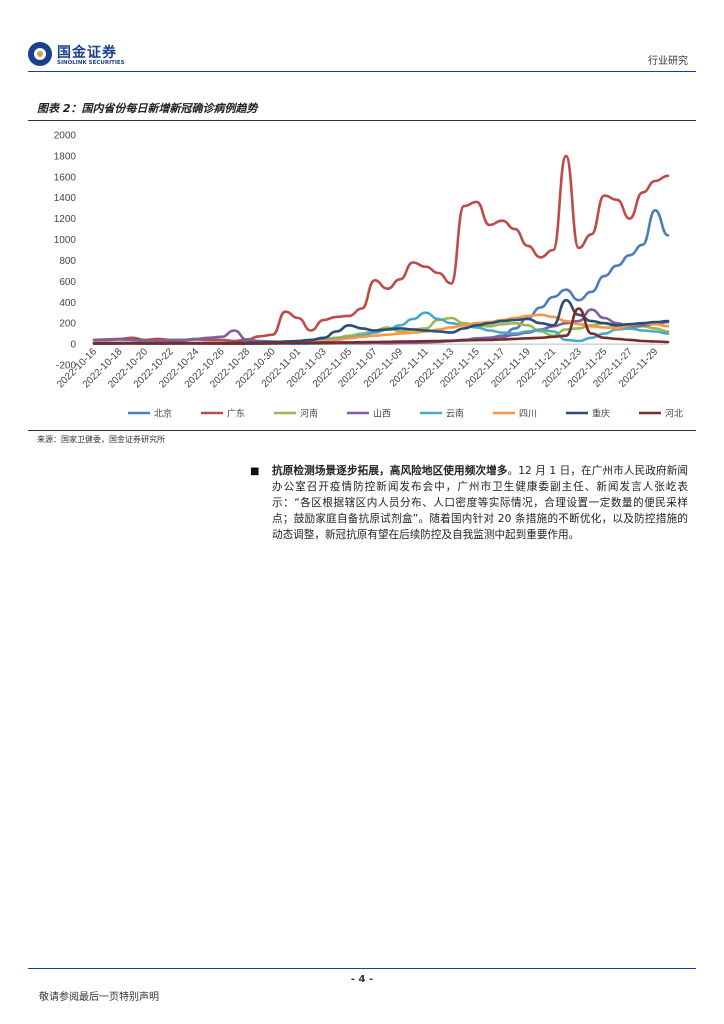 This screenshot has height=1024, width=724. I want to click on legend-label: 山西, so click(382, 414).